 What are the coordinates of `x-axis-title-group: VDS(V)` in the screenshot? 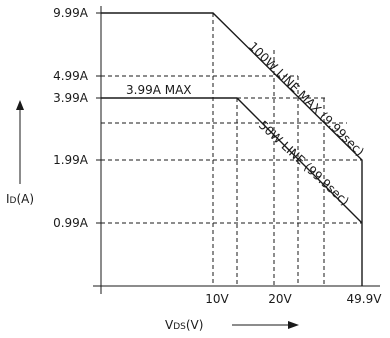 It's located at (232, 325).